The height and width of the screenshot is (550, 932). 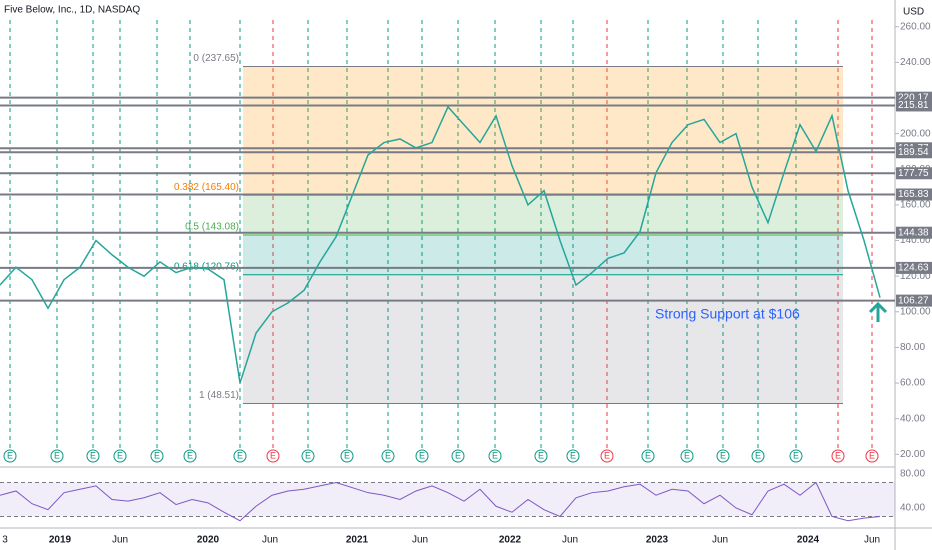 I want to click on level-label: 189.54, so click(x=913, y=152).